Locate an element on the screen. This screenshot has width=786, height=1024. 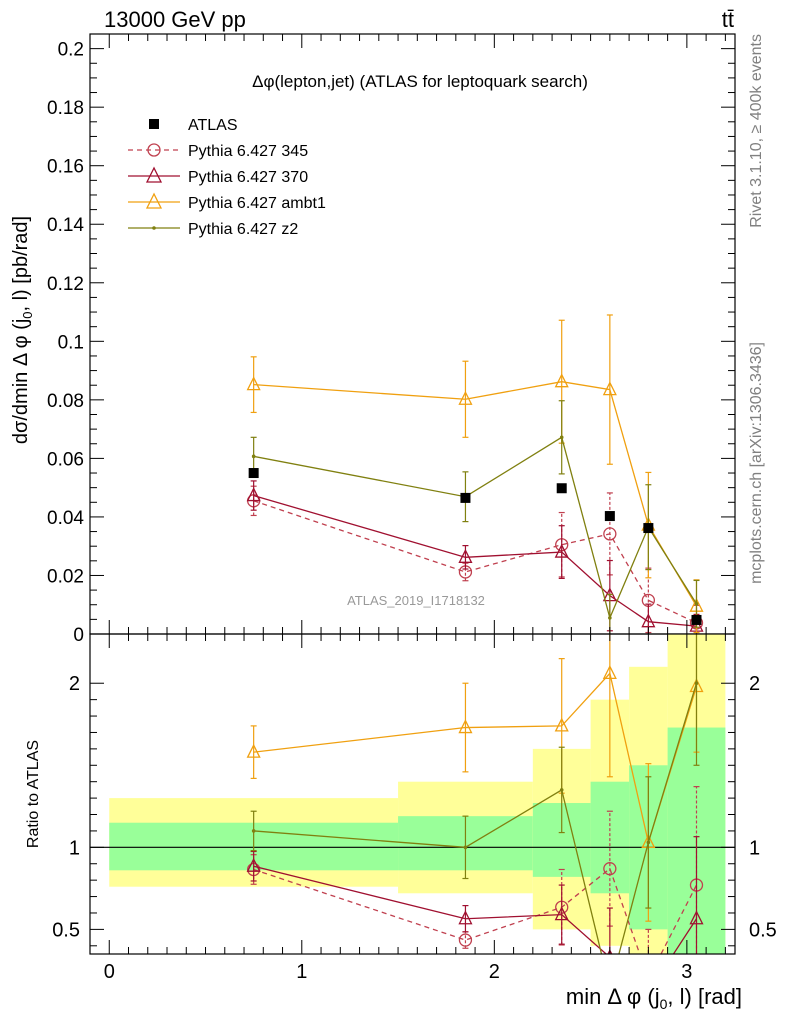
legend-label-pythia-6-427-345: Pythia 6.427 345 is located at coordinates (248, 151).